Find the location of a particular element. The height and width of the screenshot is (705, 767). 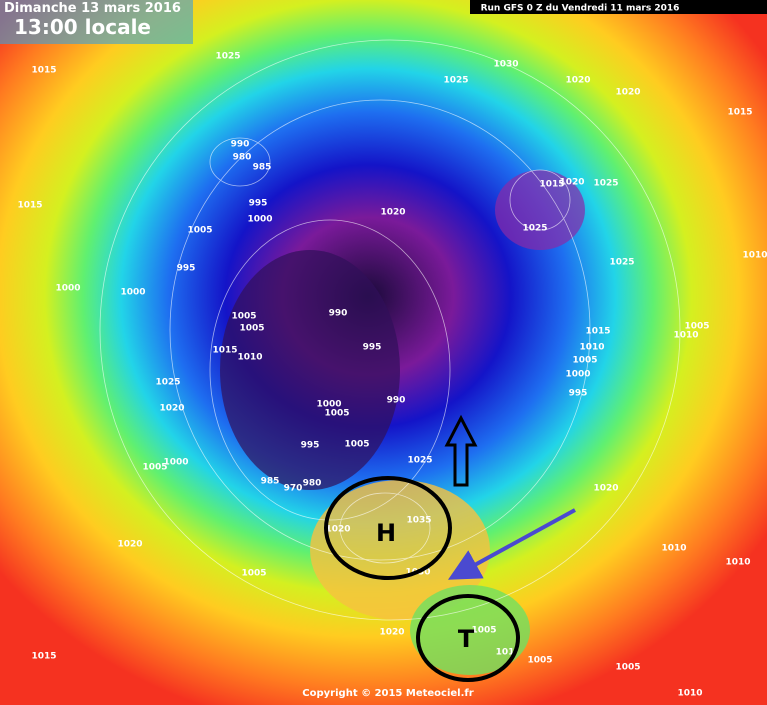

run-box is located at coordinates (618, 7).